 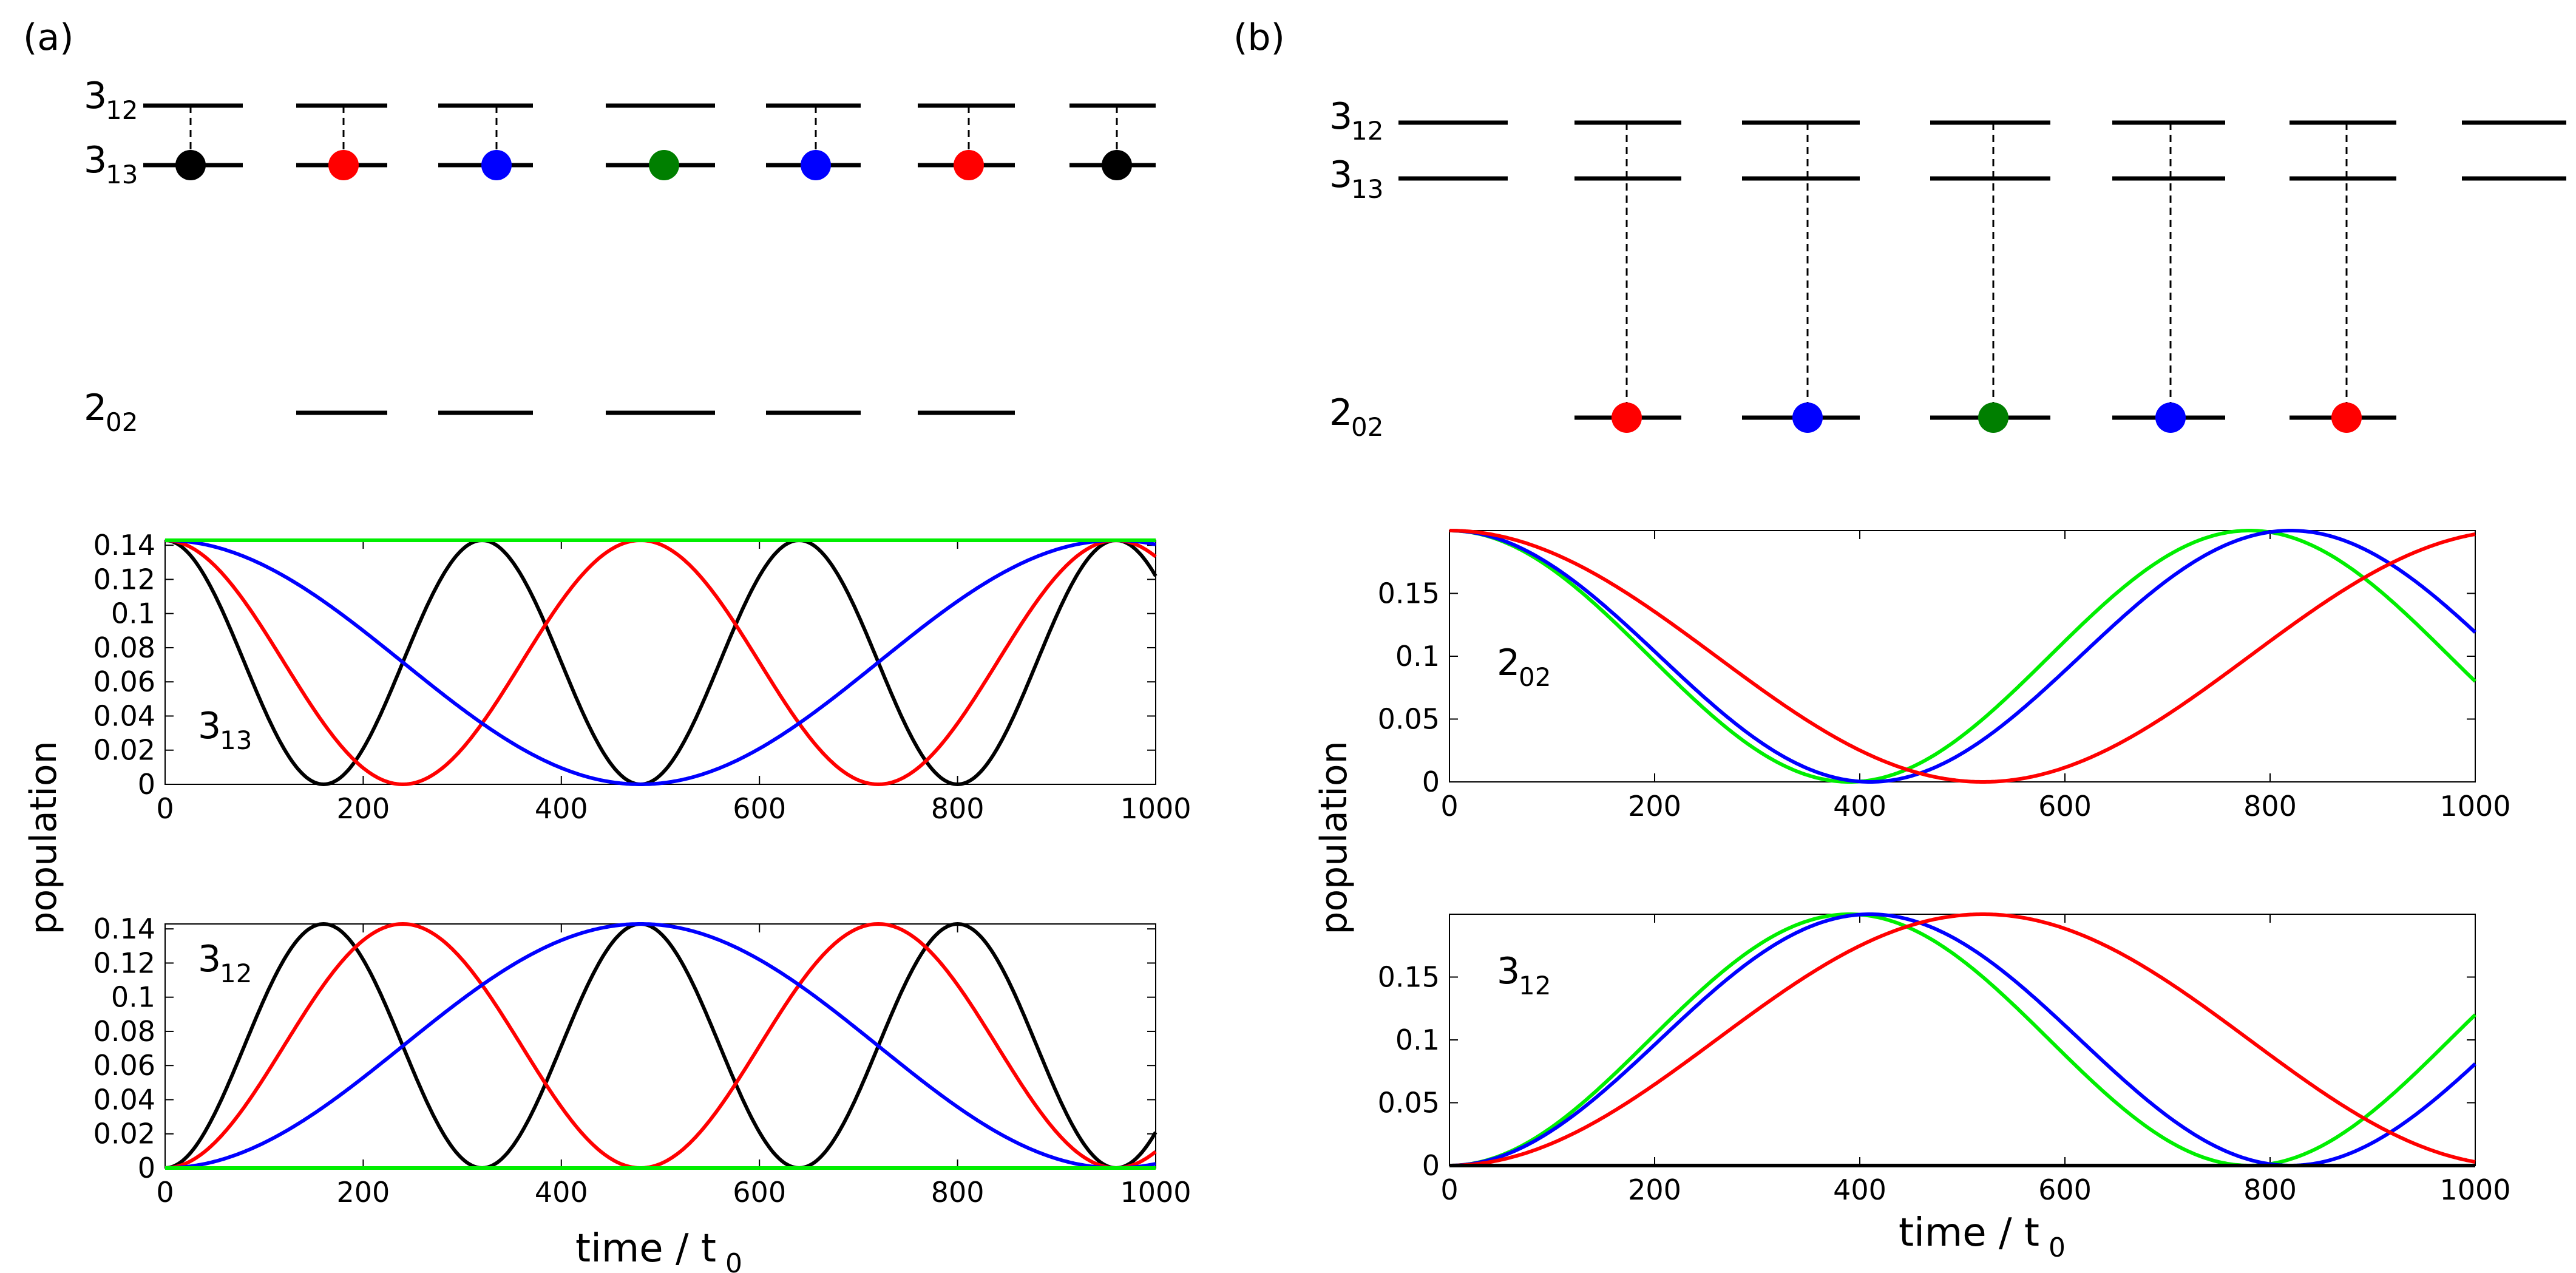 I want to click on annotation-sub: 13, so click(x=236, y=740).